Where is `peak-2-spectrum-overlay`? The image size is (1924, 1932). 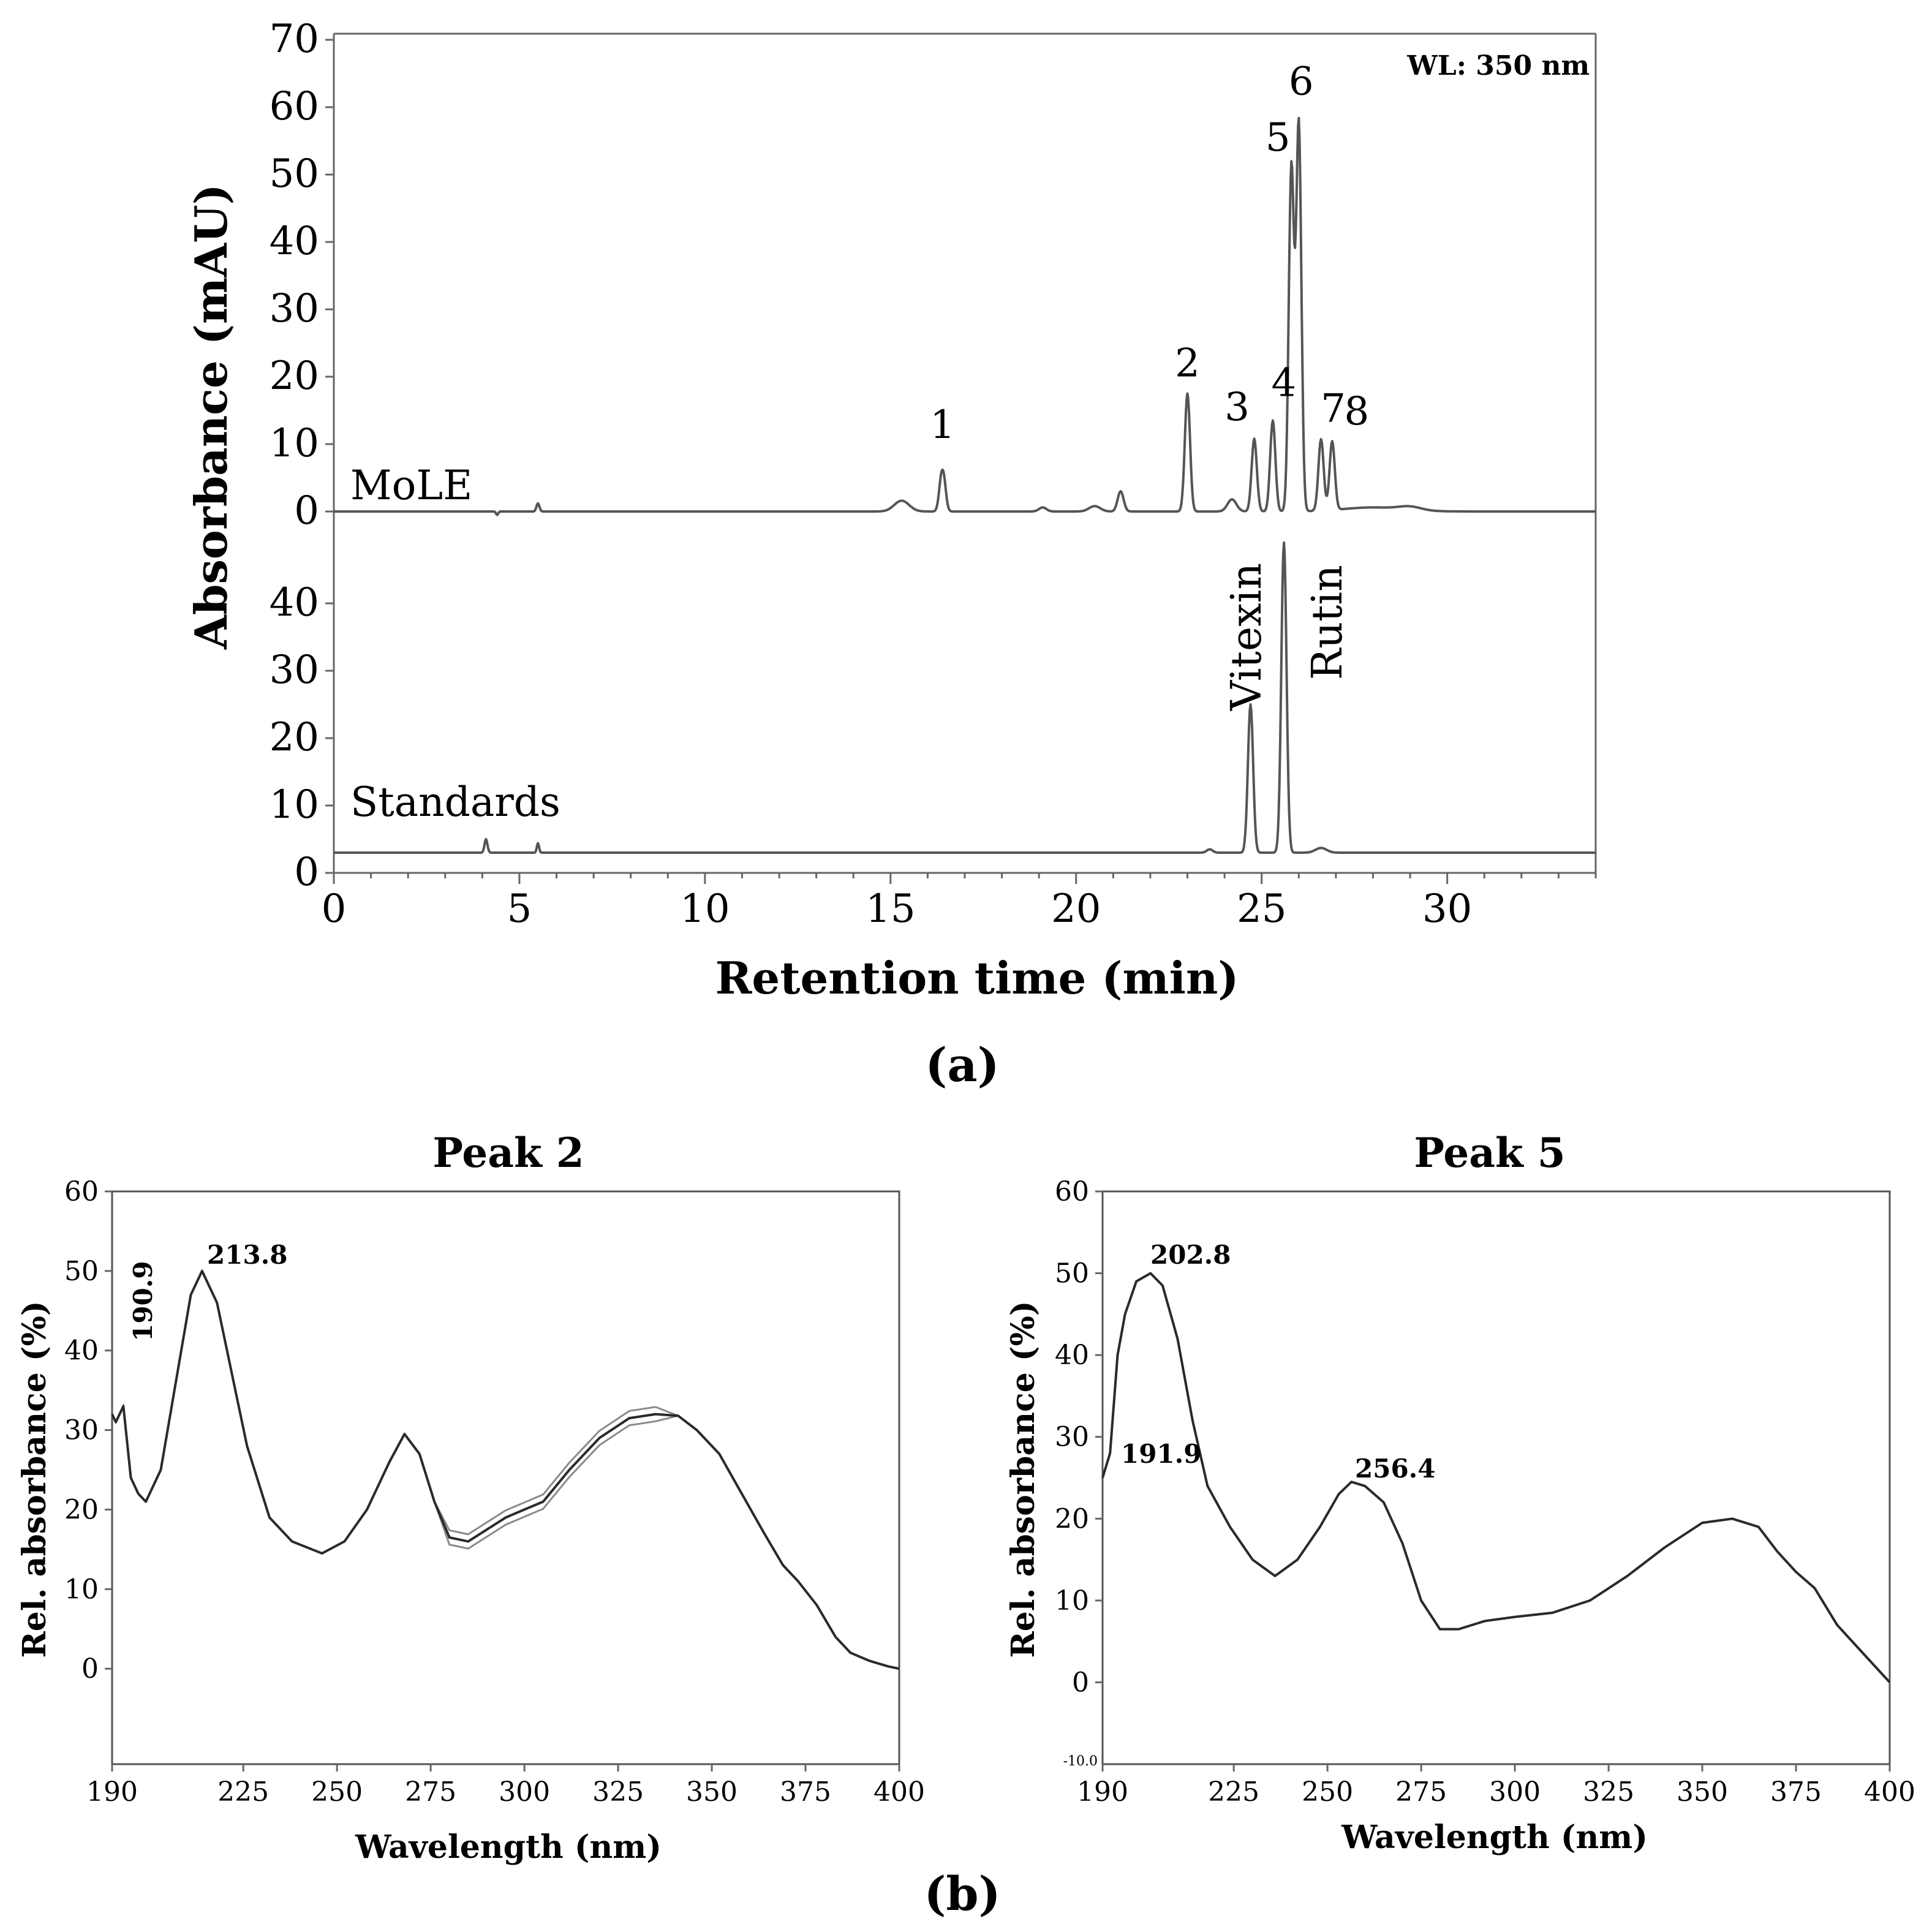
peak-2-spectrum-overlay is located at coordinates (506, 1469).